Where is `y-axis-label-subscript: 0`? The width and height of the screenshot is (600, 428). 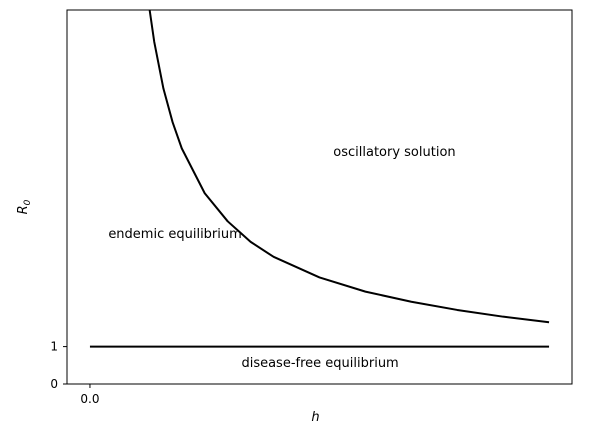
y-axis-label-subscript: 0 is located at coordinates (28, 202).